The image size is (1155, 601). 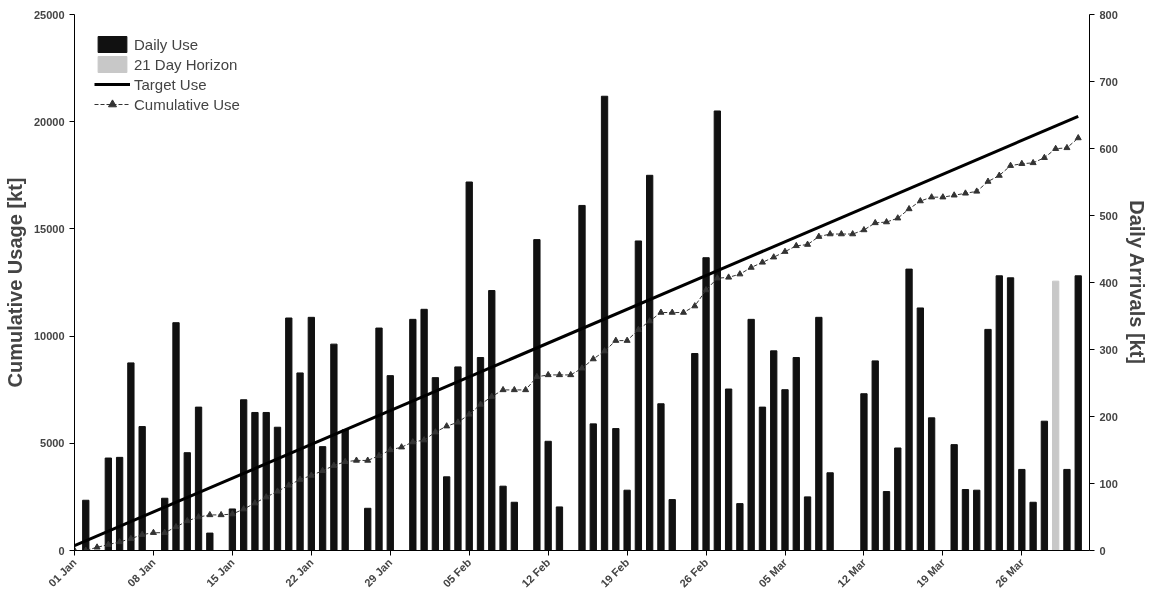 What do you see at coordinates (49, 336) in the screenshot?
I see `y-tick-label: 10000` at bounding box center [49, 336].